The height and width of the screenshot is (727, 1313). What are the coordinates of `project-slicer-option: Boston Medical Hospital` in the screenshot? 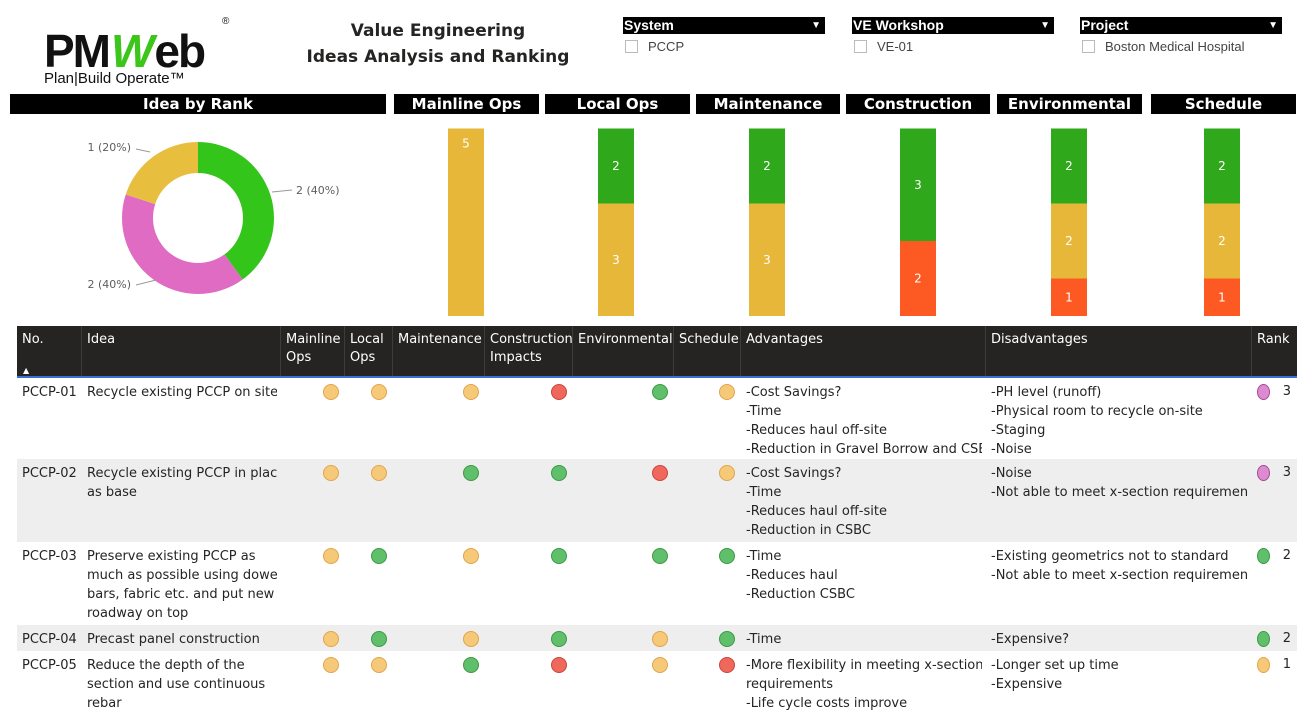 It's located at (1181, 46).